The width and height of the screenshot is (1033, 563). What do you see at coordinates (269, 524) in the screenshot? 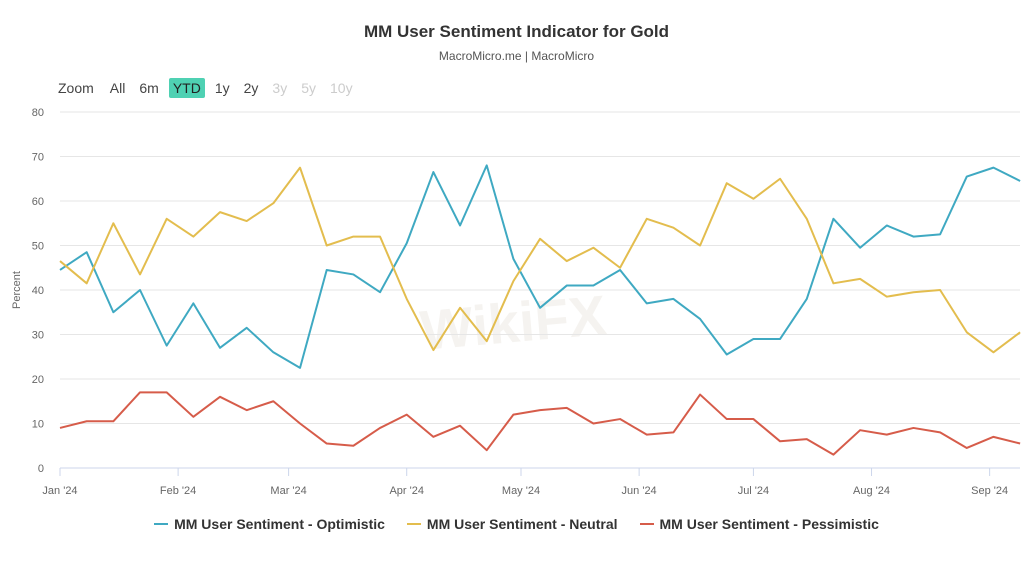
I see `legend-item: MM User Sentiment - Optimistic` at bounding box center [269, 524].